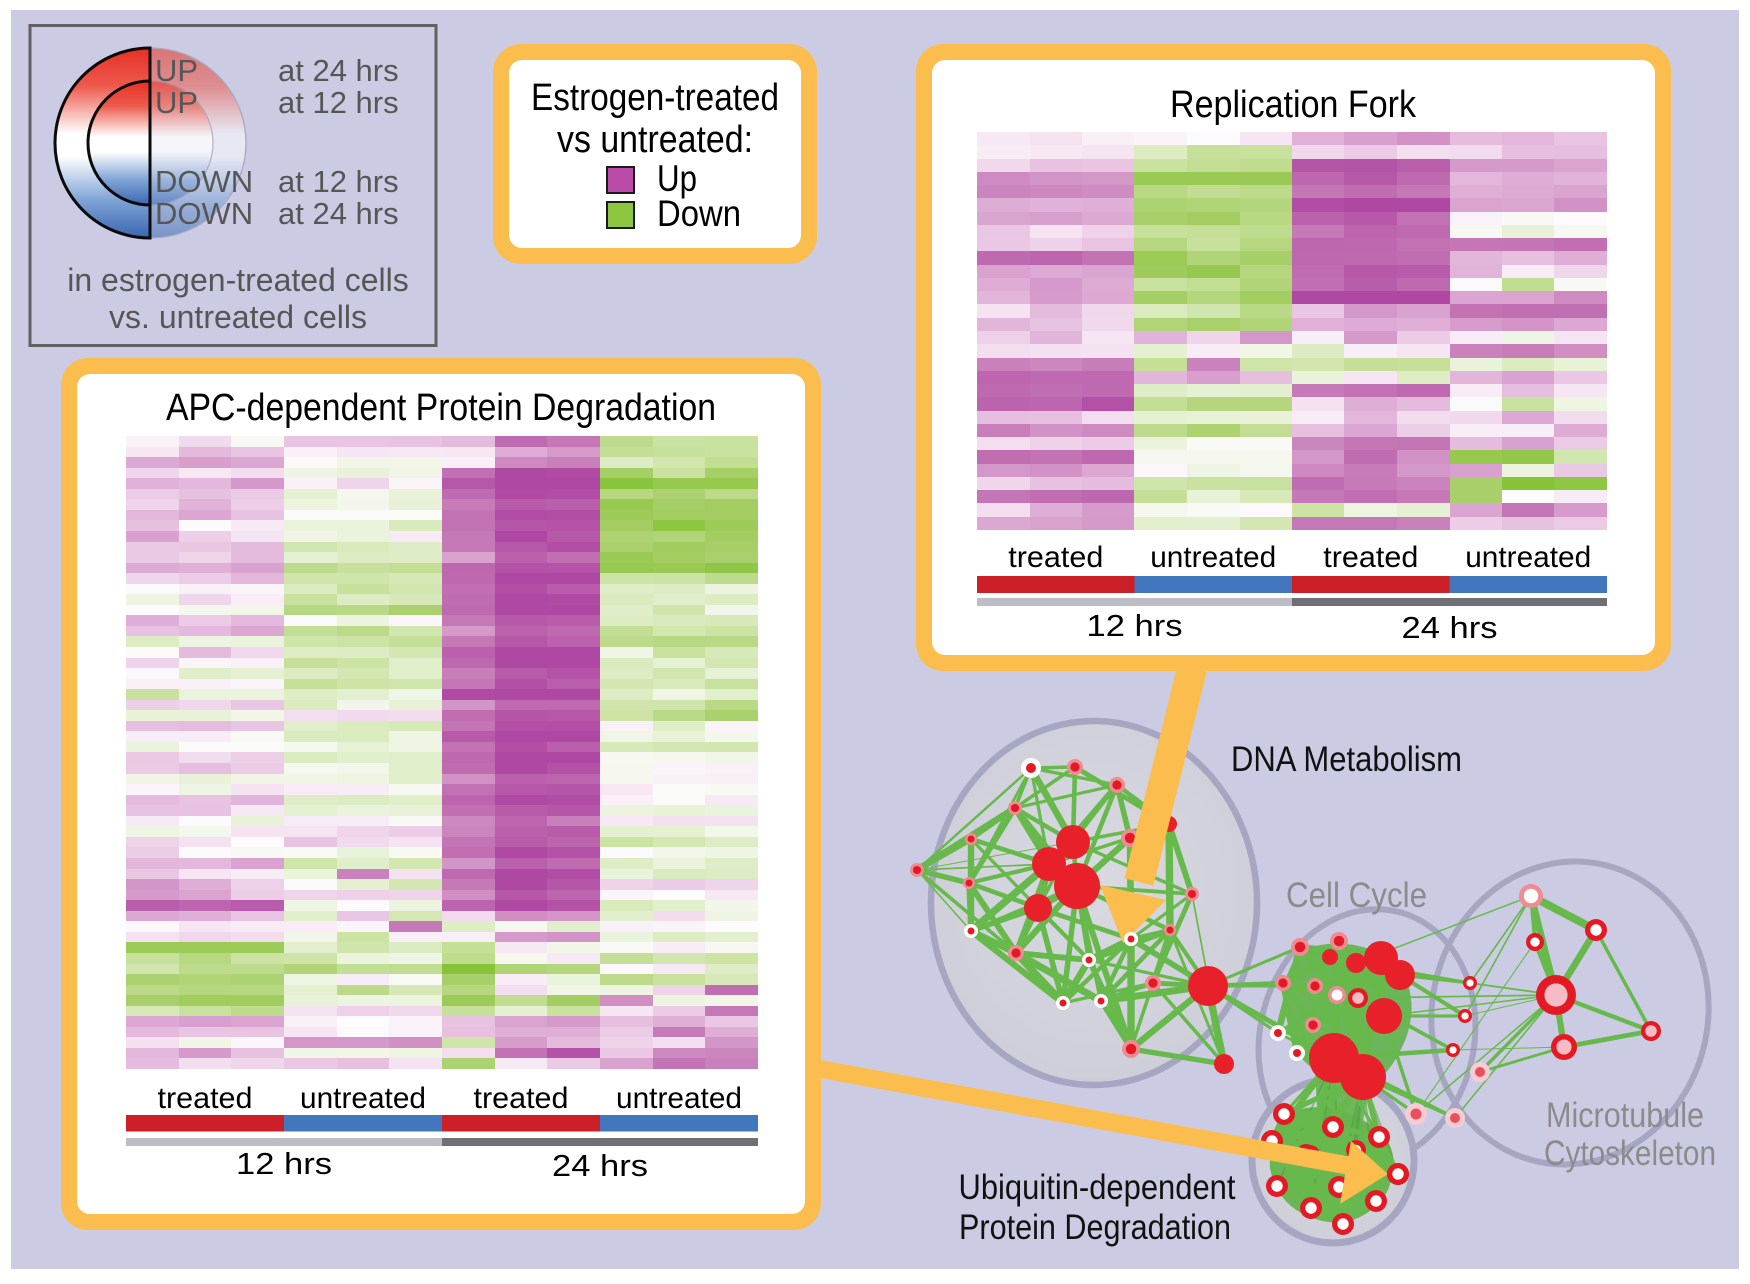 This screenshot has width=1750, height=1284. What do you see at coordinates (1095, 1227) in the screenshot?
I see `svg-text: Protein Degradation` at bounding box center [1095, 1227].